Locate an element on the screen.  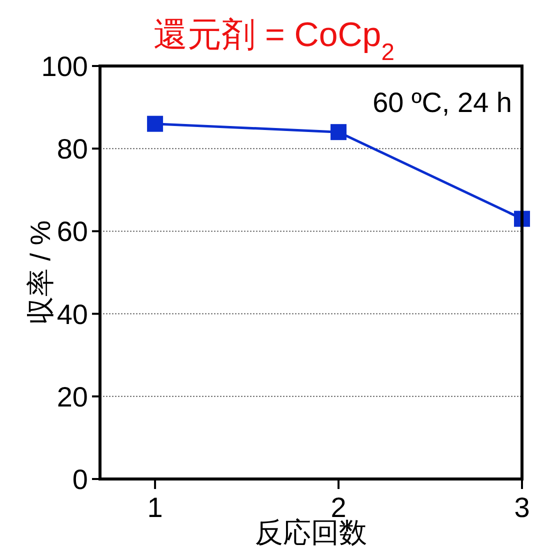
y-tick-label: 100 is located at coordinates (64, 66).